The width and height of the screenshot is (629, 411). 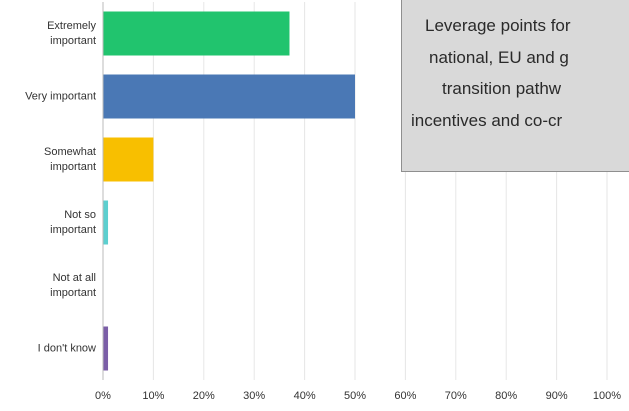 What do you see at coordinates (506, 396) in the screenshot?
I see `x-tick-label: 80%` at bounding box center [506, 396].